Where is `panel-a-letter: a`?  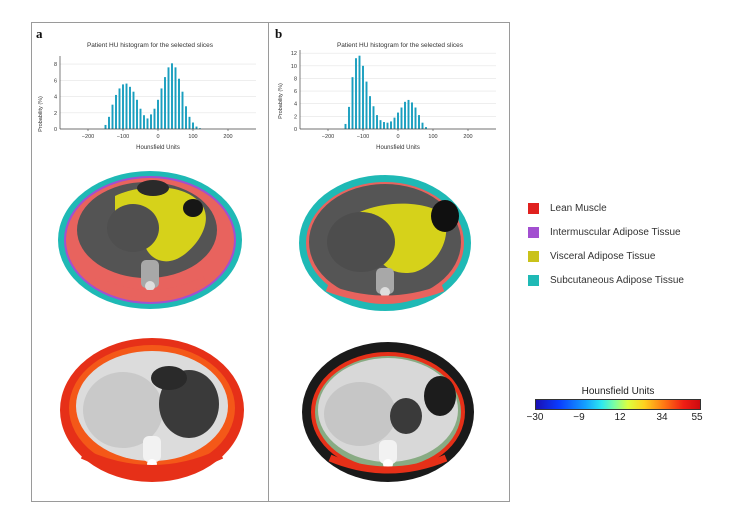 panel-a-letter: a is located at coordinates (39, 33).